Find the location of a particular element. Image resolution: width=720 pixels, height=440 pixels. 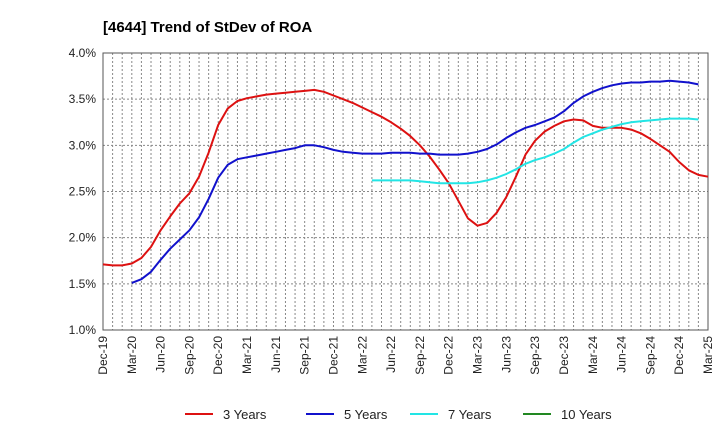

y-tick-label: 1.5% is located at coordinates (83, 284).